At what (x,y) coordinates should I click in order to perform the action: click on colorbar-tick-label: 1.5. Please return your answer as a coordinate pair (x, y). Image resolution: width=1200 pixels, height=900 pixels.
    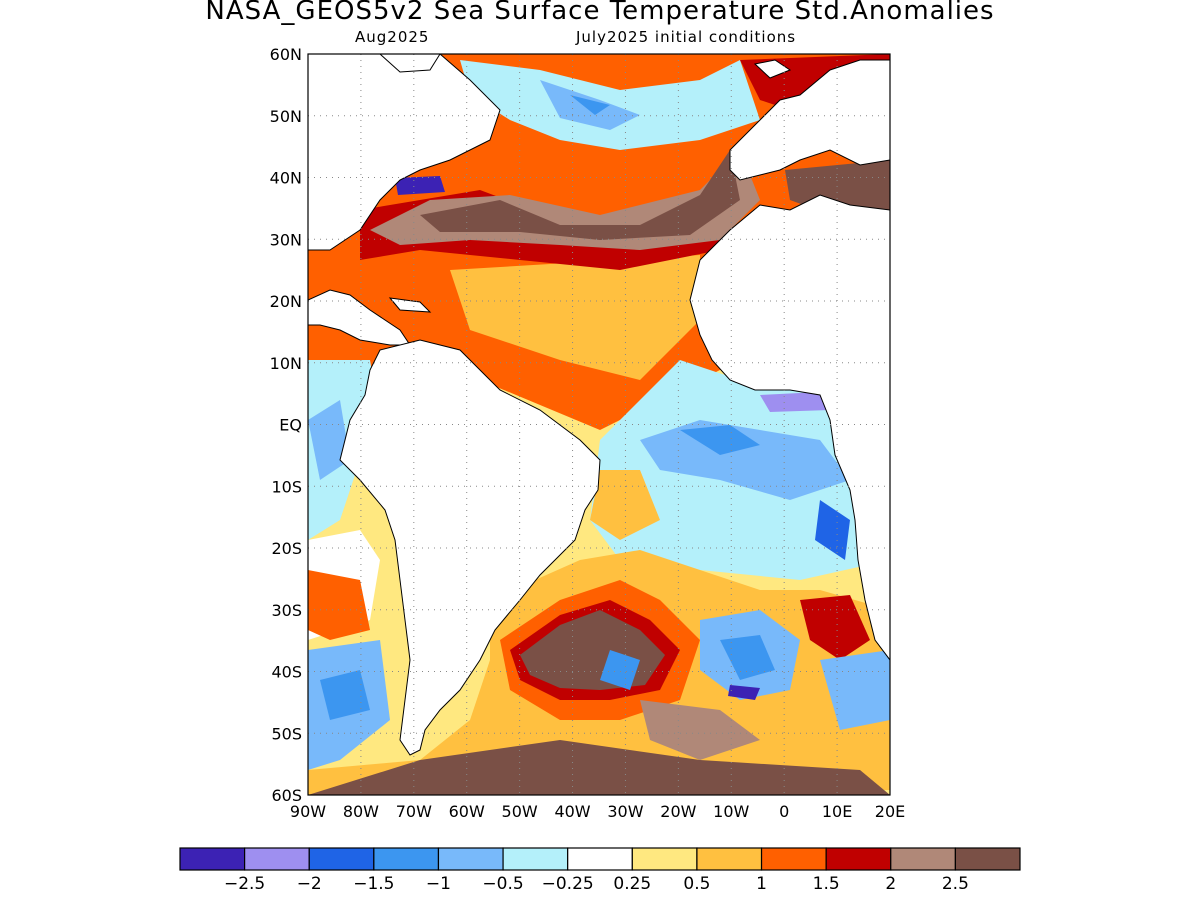
    Looking at the image, I should click on (826, 884).